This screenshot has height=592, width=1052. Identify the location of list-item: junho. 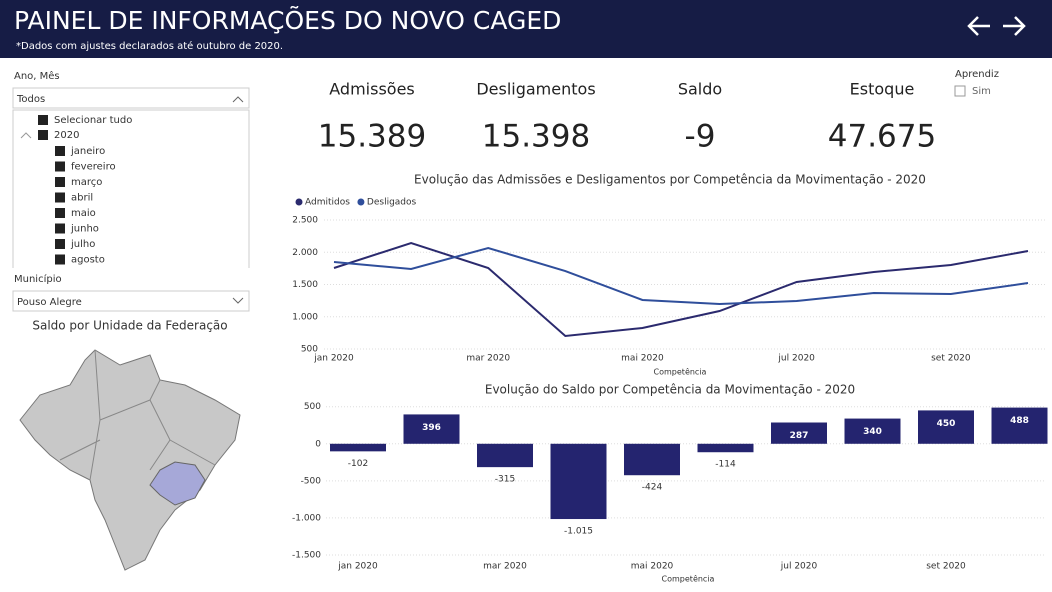
(84, 229).